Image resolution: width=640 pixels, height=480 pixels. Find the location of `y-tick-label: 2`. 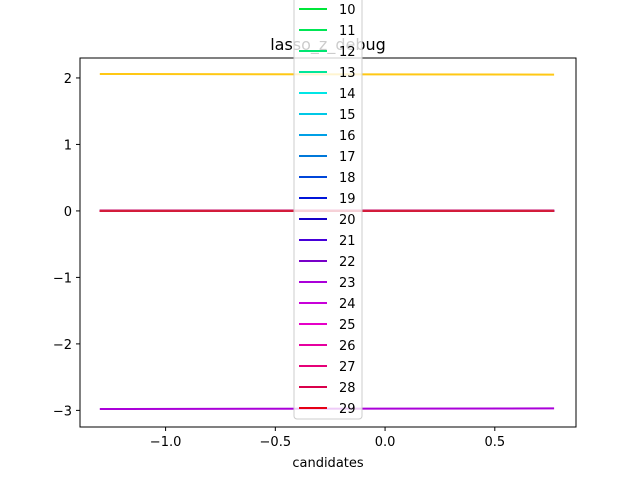

y-tick-label: 2 is located at coordinates (68, 79).